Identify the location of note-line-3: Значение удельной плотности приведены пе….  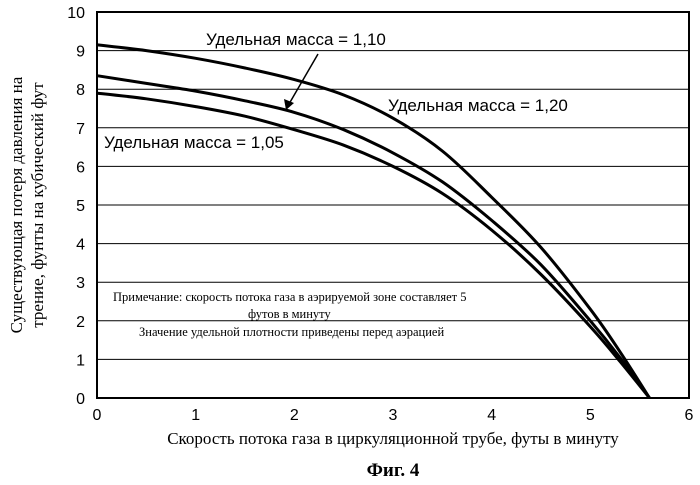
(291, 332).